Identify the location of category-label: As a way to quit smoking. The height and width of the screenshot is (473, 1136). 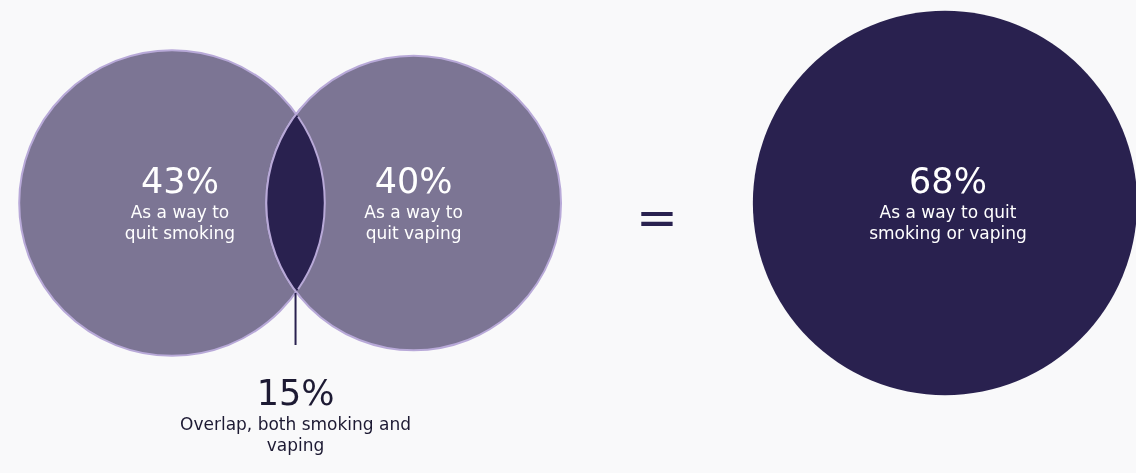
(180, 223).